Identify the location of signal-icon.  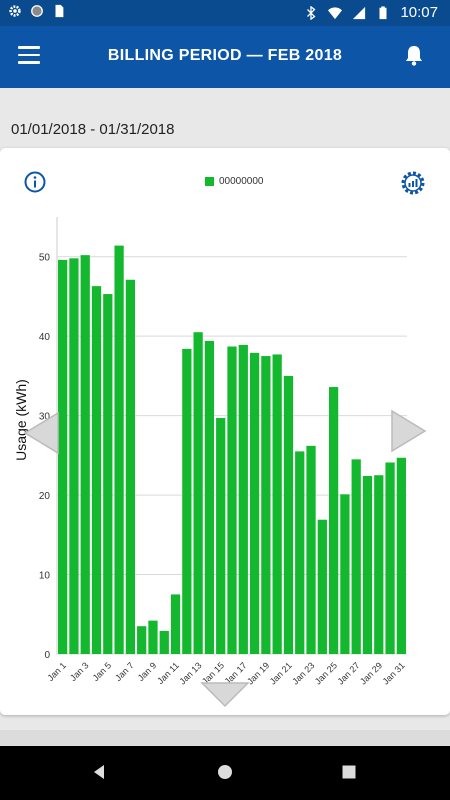
(359, 12).